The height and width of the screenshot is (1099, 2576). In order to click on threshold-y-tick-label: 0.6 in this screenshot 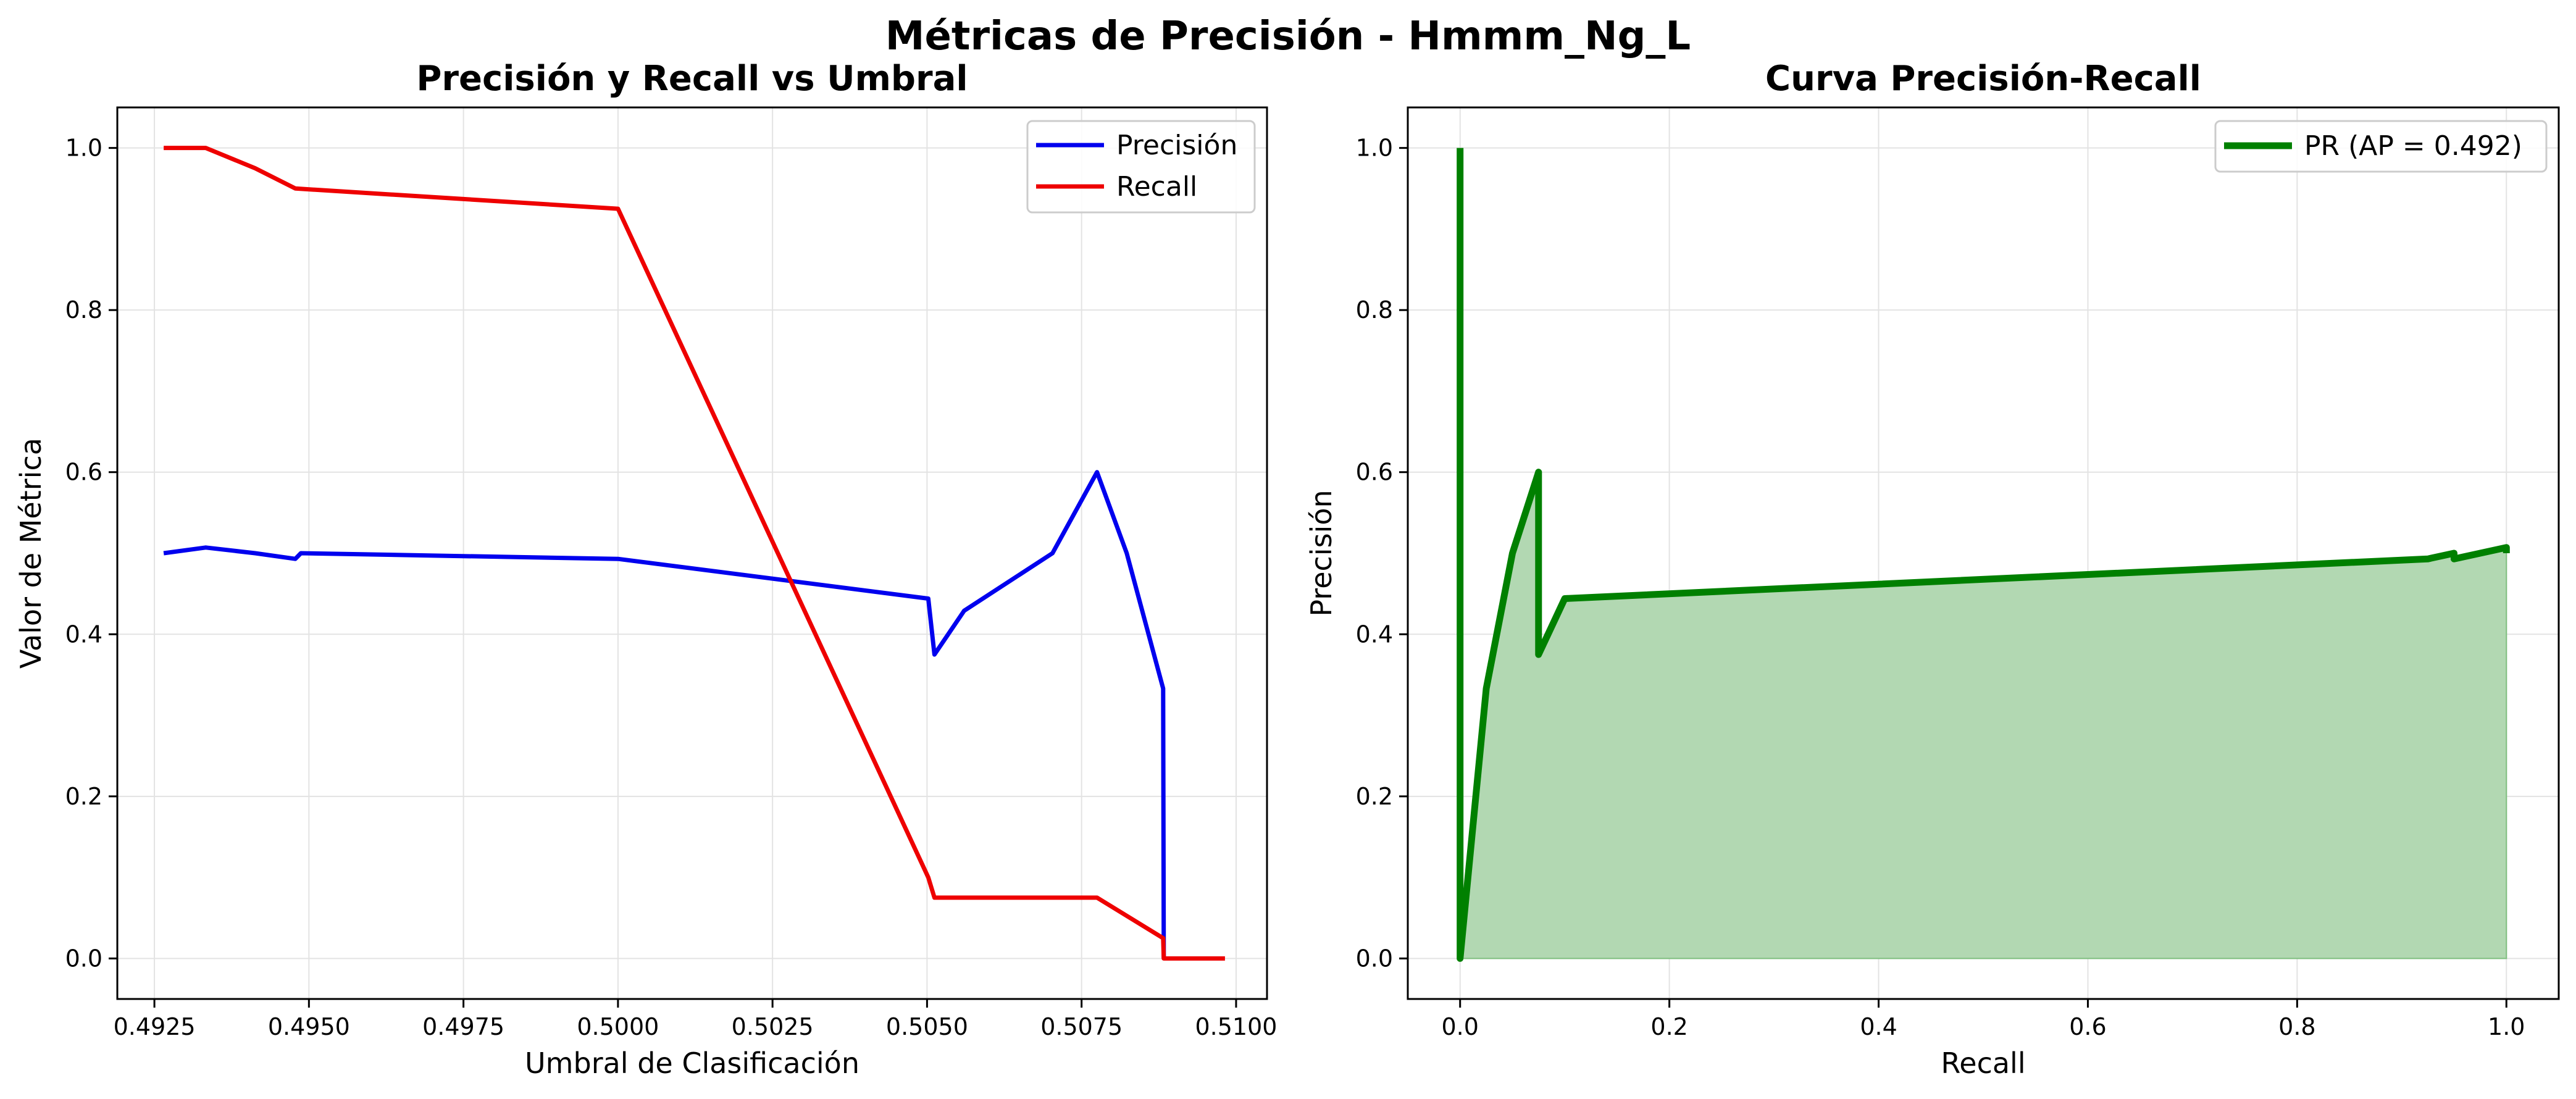, I will do `click(83, 472)`.